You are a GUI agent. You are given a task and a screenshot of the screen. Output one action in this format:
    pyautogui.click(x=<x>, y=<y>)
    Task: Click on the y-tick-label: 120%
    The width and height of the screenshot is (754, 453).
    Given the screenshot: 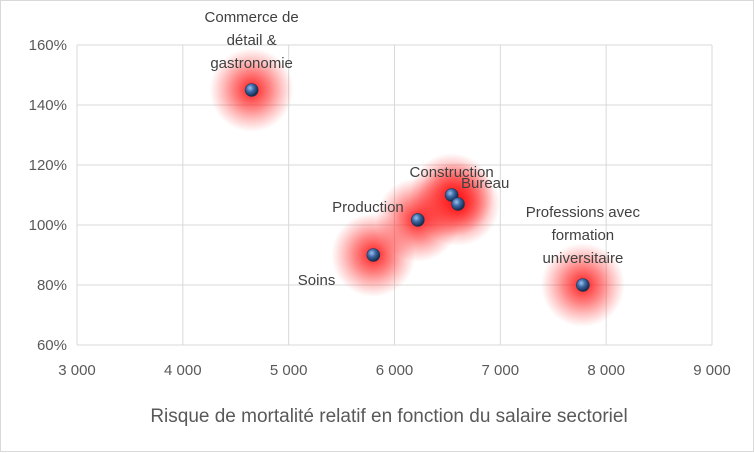 What is the action you would take?
    pyautogui.click(x=48, y=165)
    